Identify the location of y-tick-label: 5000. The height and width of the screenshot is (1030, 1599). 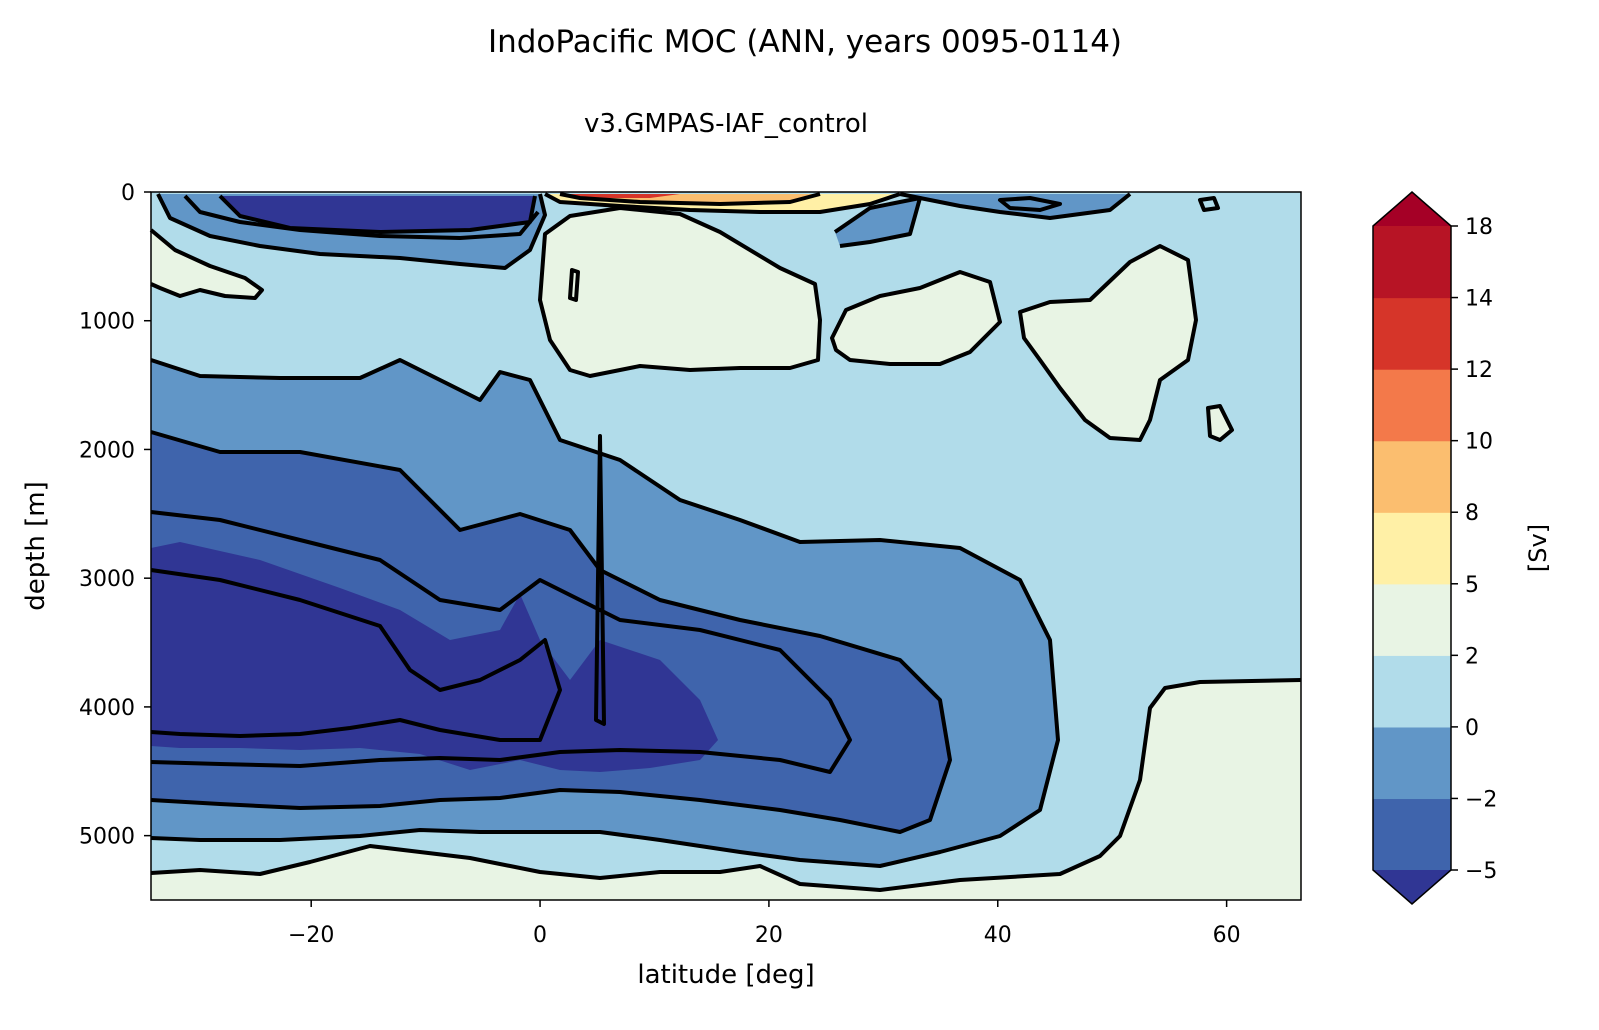
(107, 837).